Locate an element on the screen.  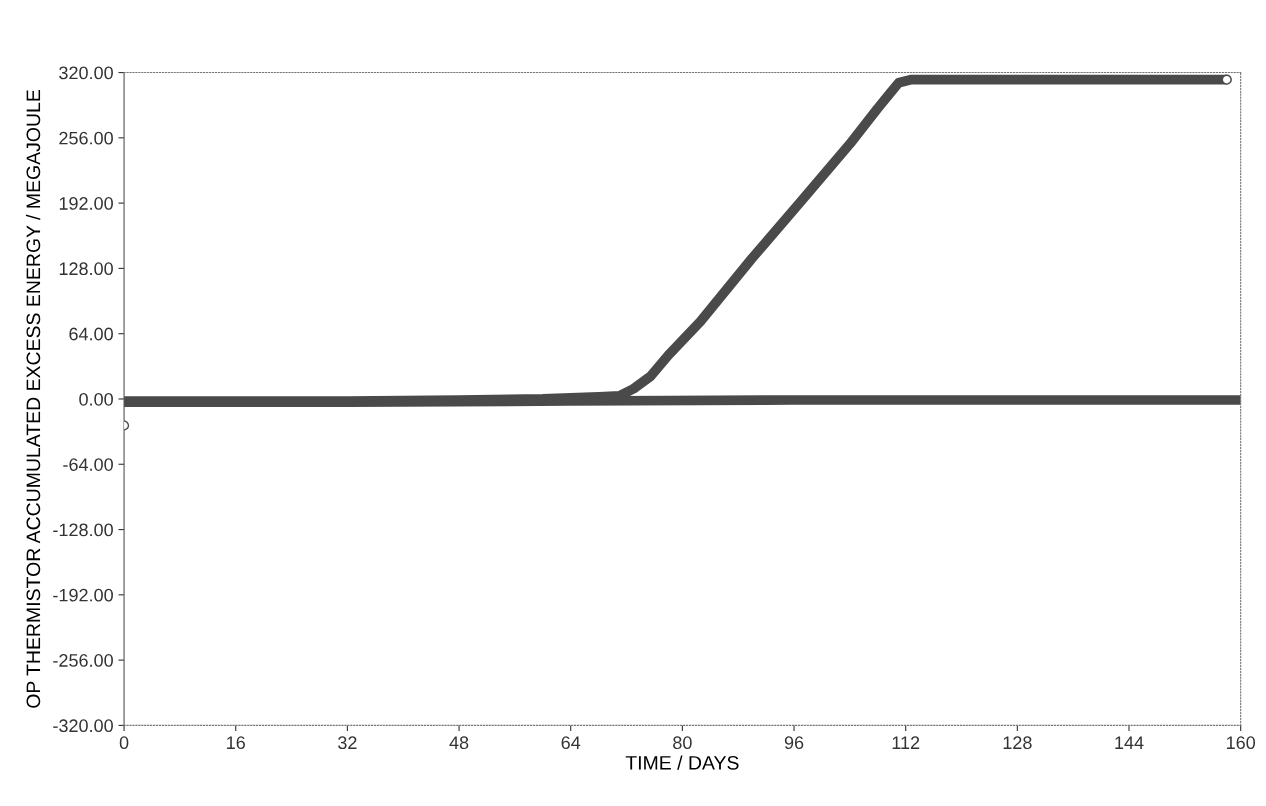
x-tick-label: 144 is located at coordinates (1129, 742).